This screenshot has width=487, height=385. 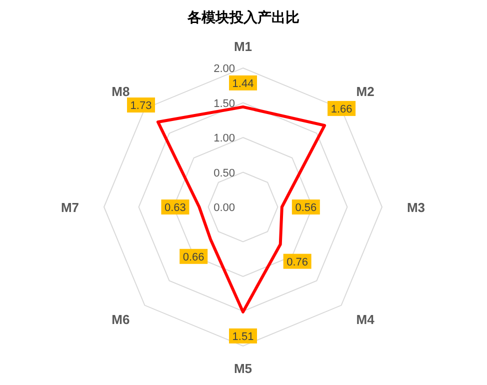 What do you see at coordinates (175, 208) in the screenshot?
I see `data-label: 0.63` at bounding box center [175, 208].